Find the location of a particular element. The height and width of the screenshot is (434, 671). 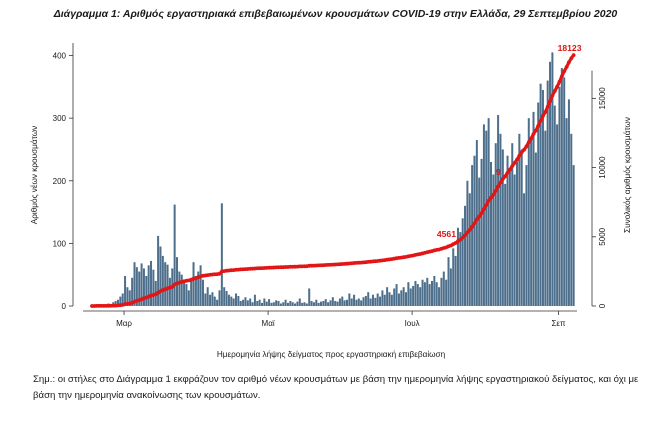

y-axis-title-right: Συνολικός αριθμός κρουσμάτων is located at coordinates (627, 175).